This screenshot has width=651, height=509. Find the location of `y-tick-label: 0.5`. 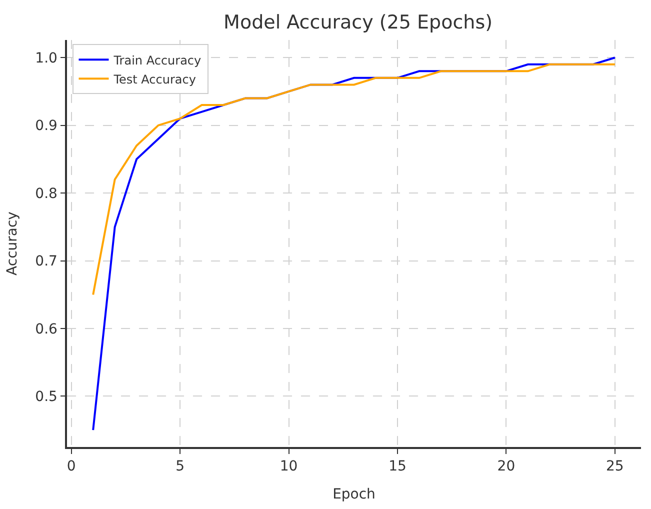

y-tick-label: 0.5 is located at coordinates (46, 397).